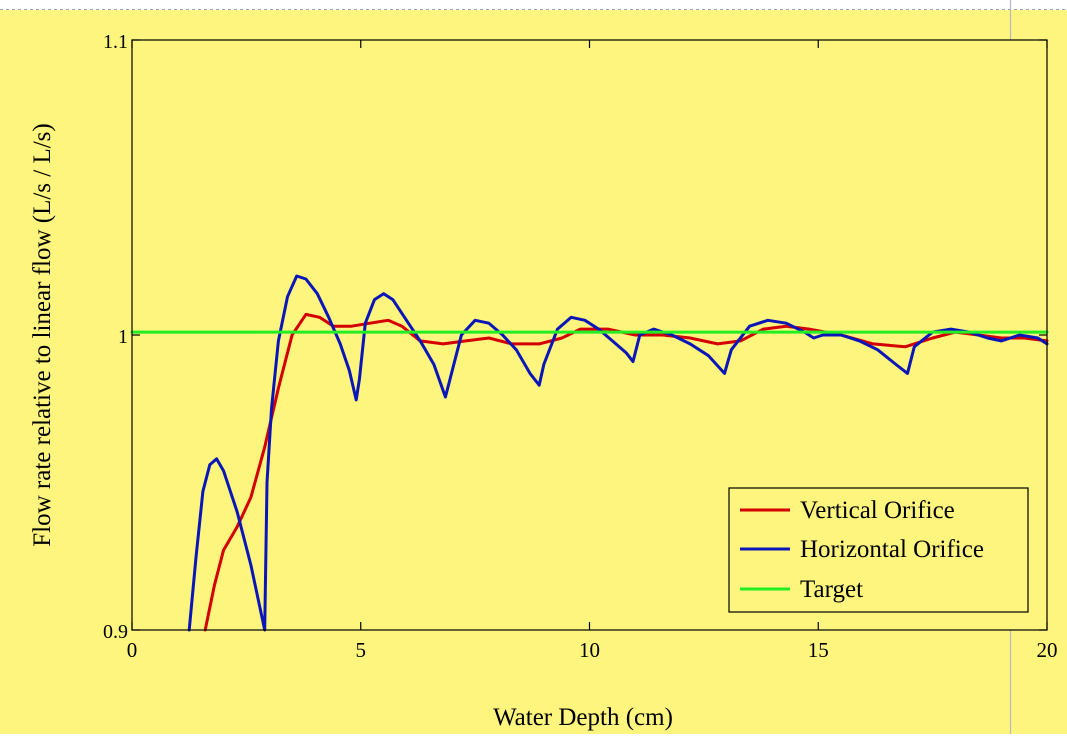 The height and width of the screenshot is (739, 1067). Describe the element at coordinates (818, 650) in the screenshot. I see `x-tick-label: 15` at that location.